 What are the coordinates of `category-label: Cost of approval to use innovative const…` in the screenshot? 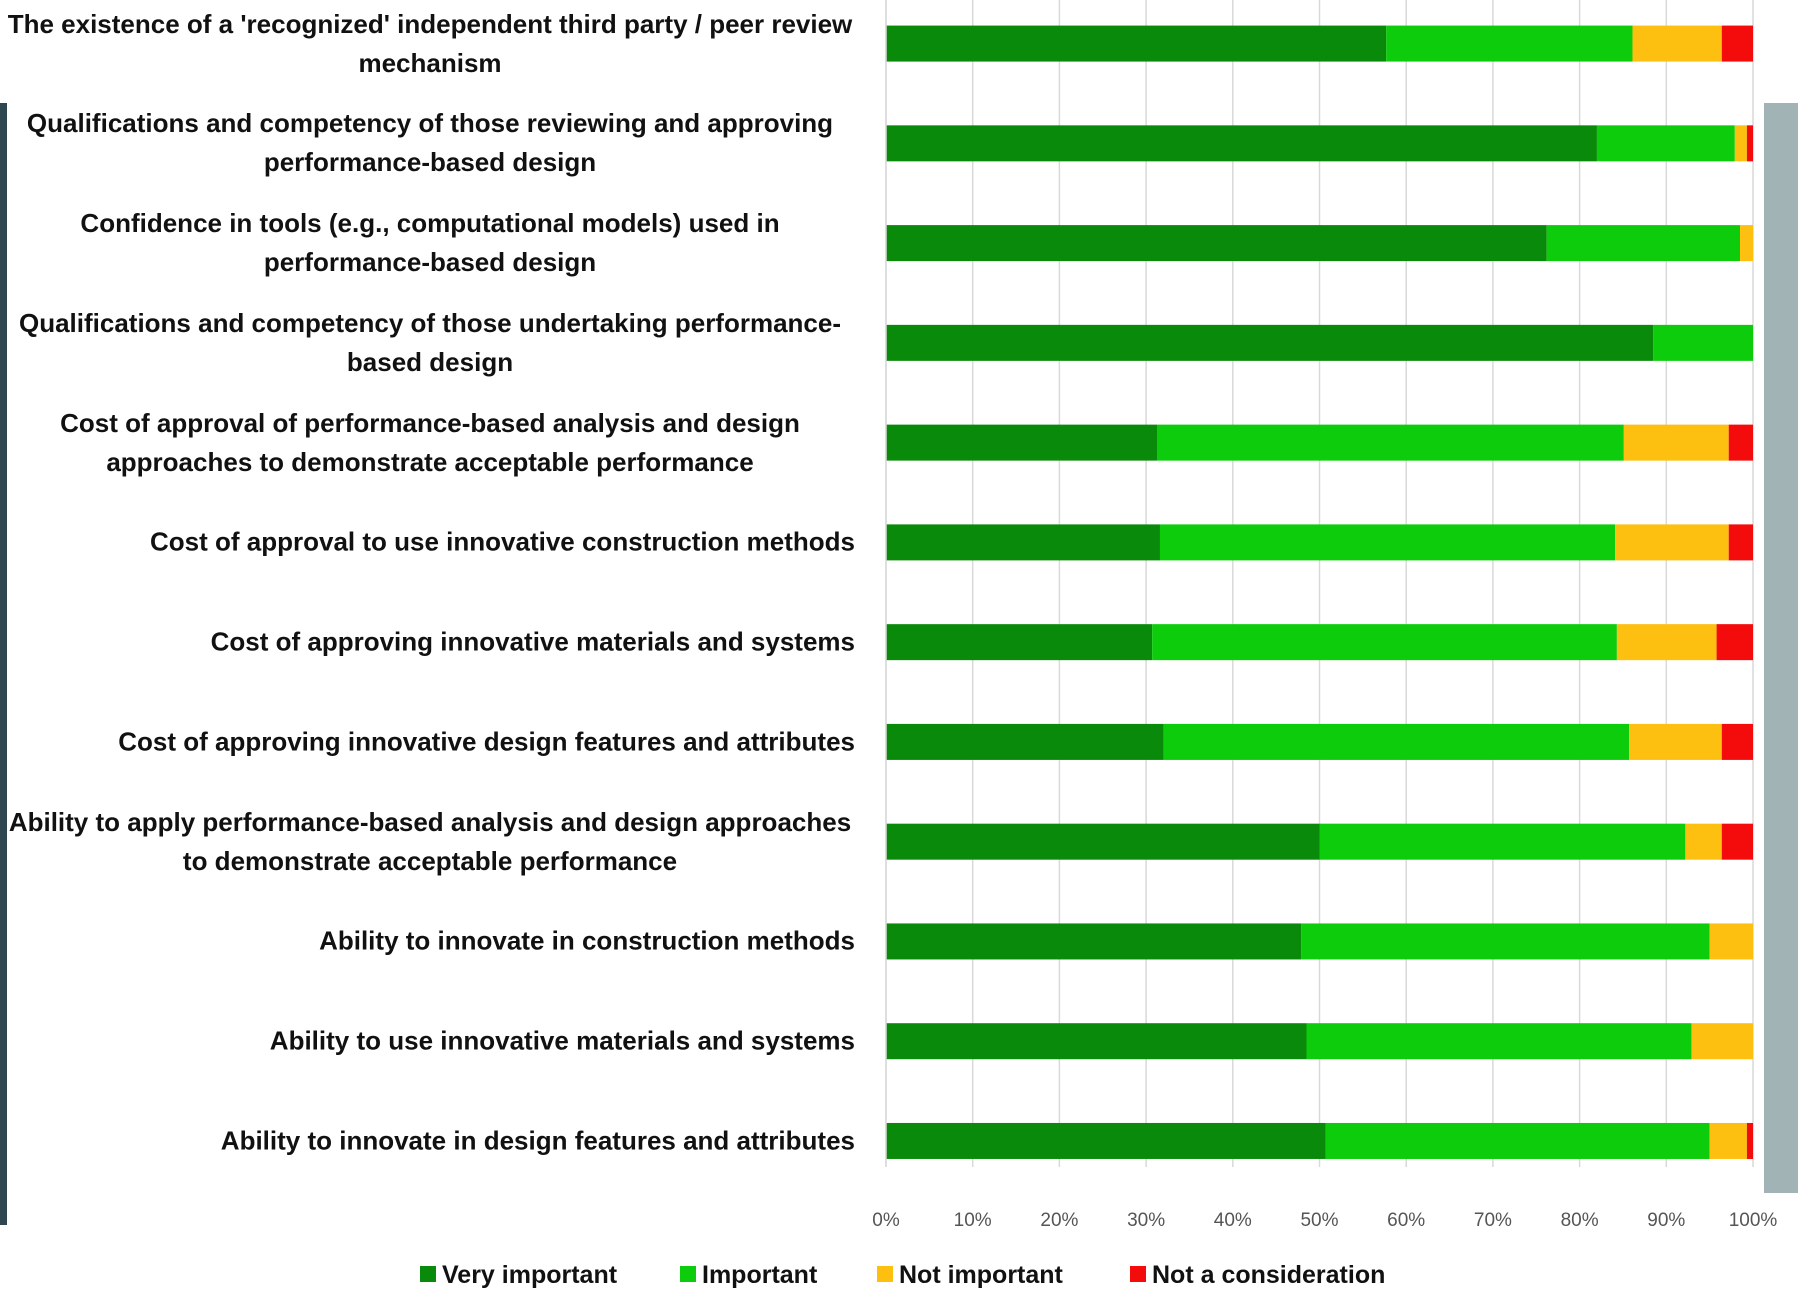 It's located at (502, 541).